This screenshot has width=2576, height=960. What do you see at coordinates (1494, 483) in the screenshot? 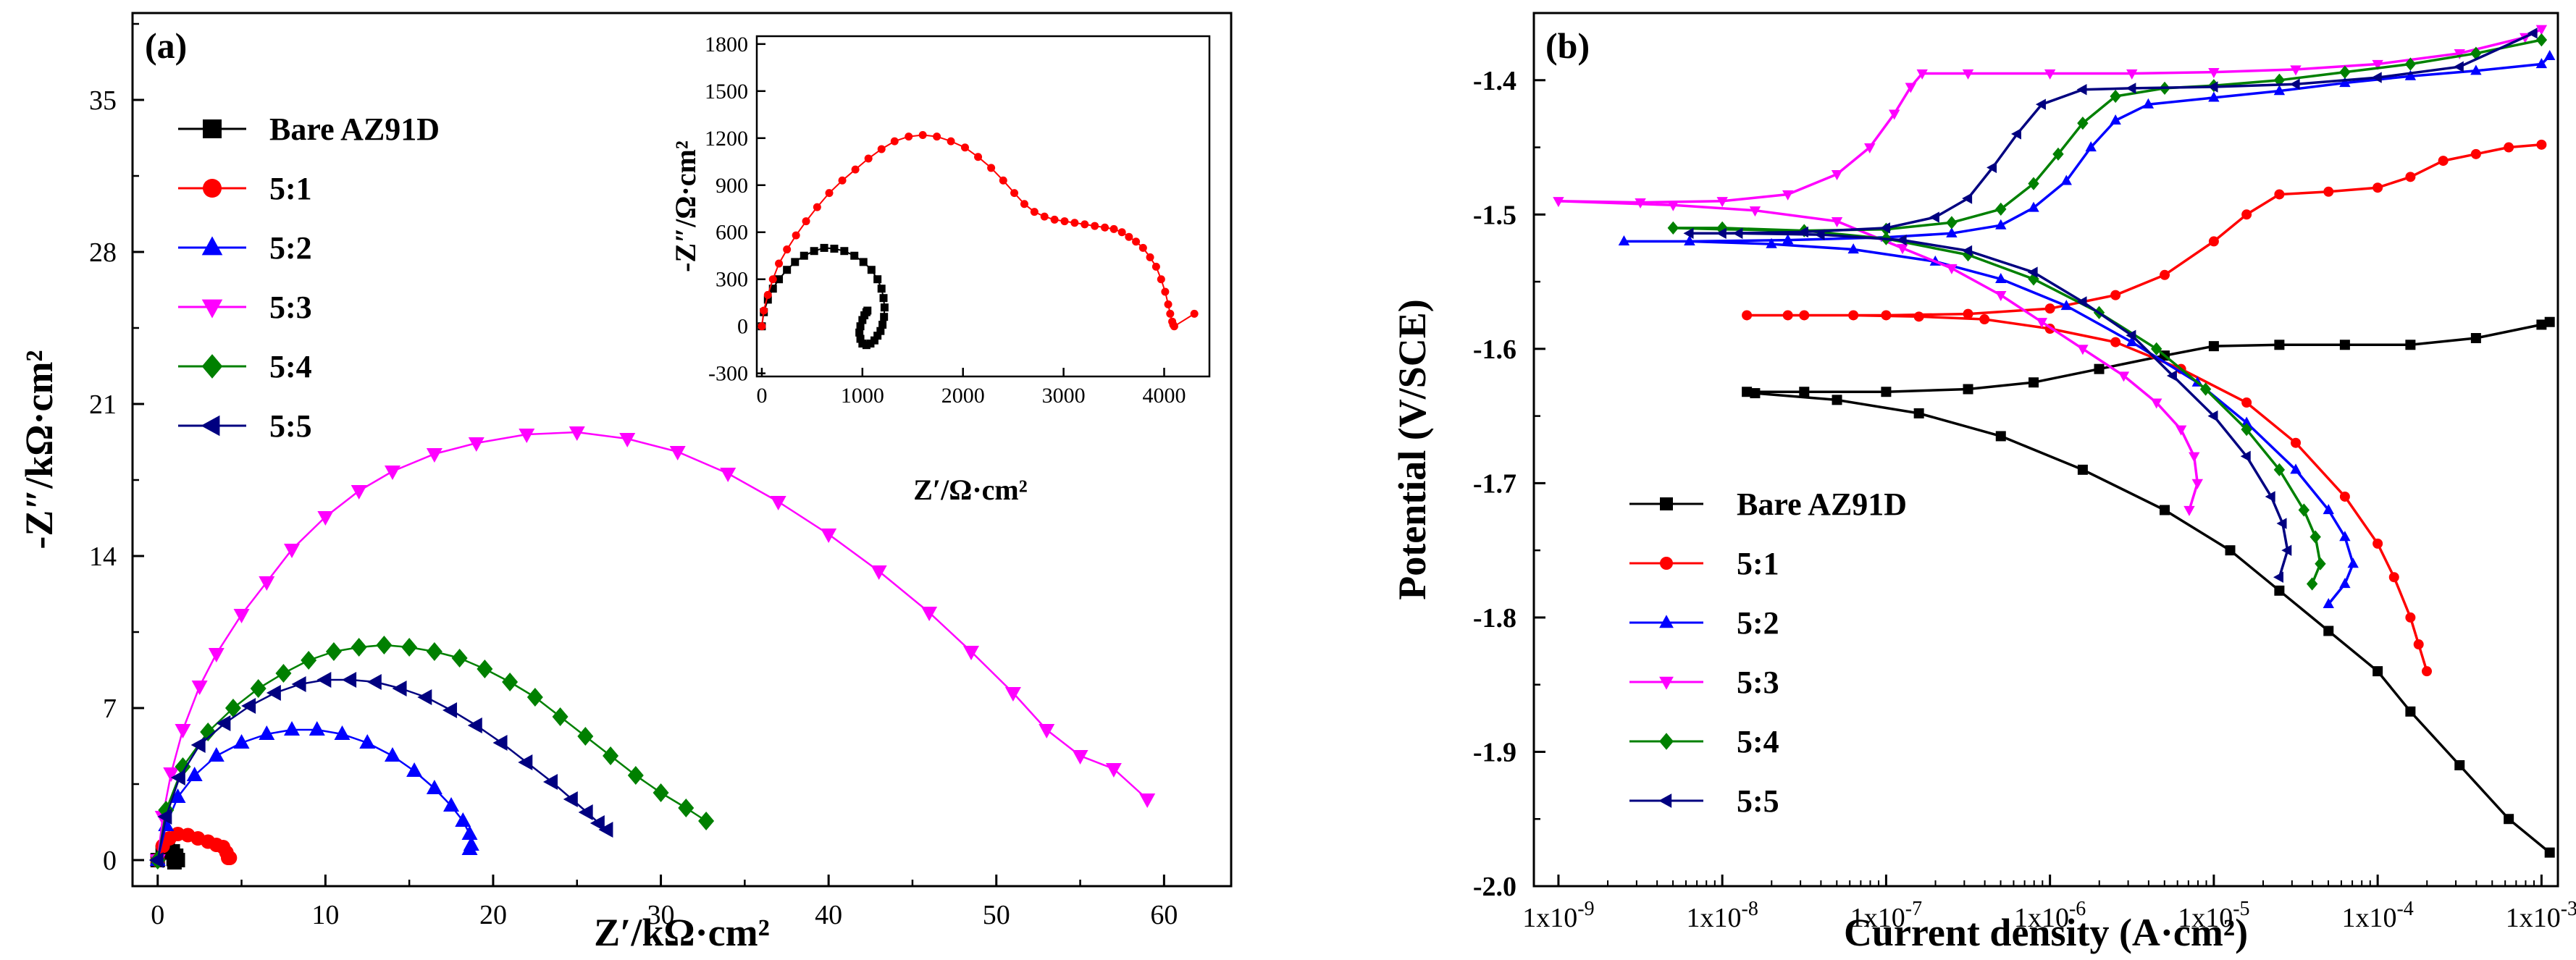
I see `b-y-tick-label: -1.7` at bounding box center [1494, 483].